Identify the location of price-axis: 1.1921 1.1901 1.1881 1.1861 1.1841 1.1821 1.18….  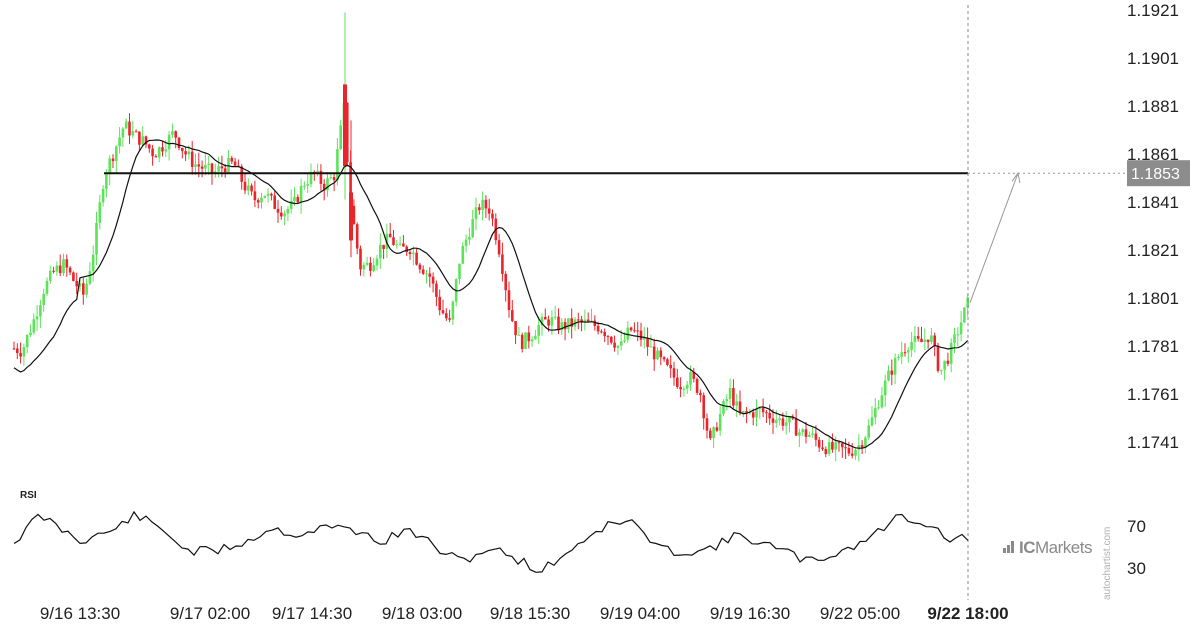
(1153, 226).